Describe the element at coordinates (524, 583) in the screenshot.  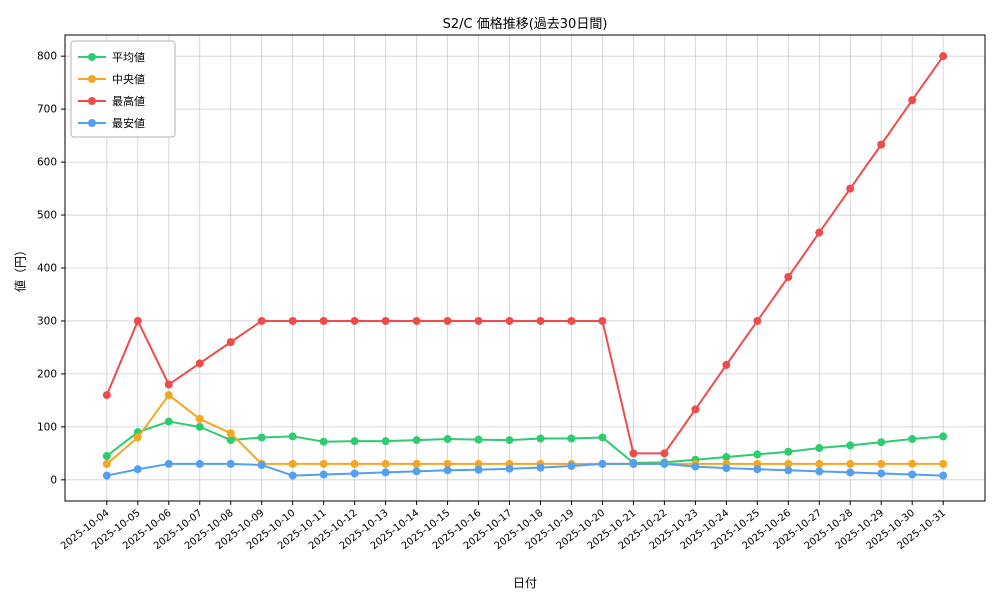
I see `x-axis-label: 日付` at that location.